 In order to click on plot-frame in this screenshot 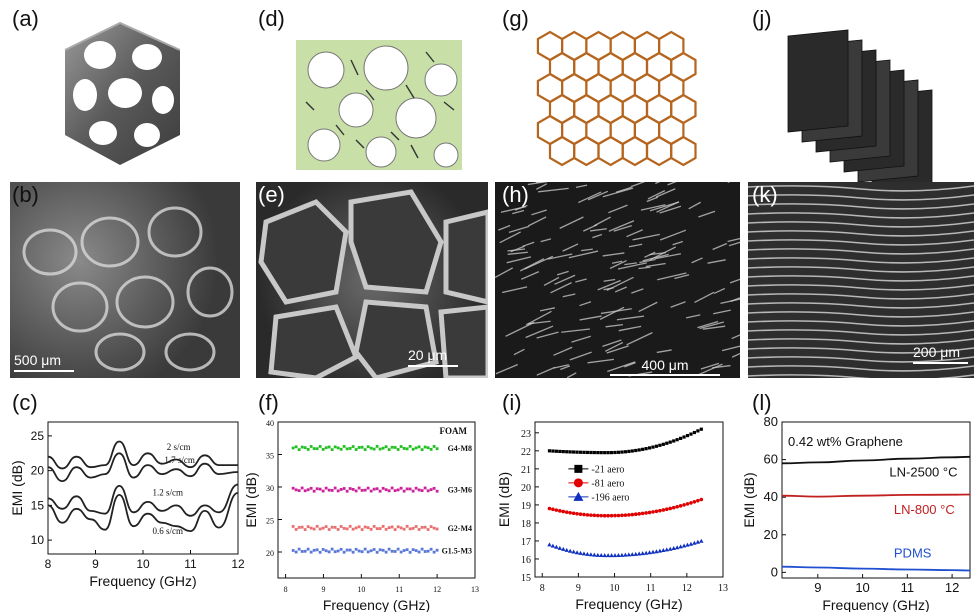, I will do `click(143, 488)`.